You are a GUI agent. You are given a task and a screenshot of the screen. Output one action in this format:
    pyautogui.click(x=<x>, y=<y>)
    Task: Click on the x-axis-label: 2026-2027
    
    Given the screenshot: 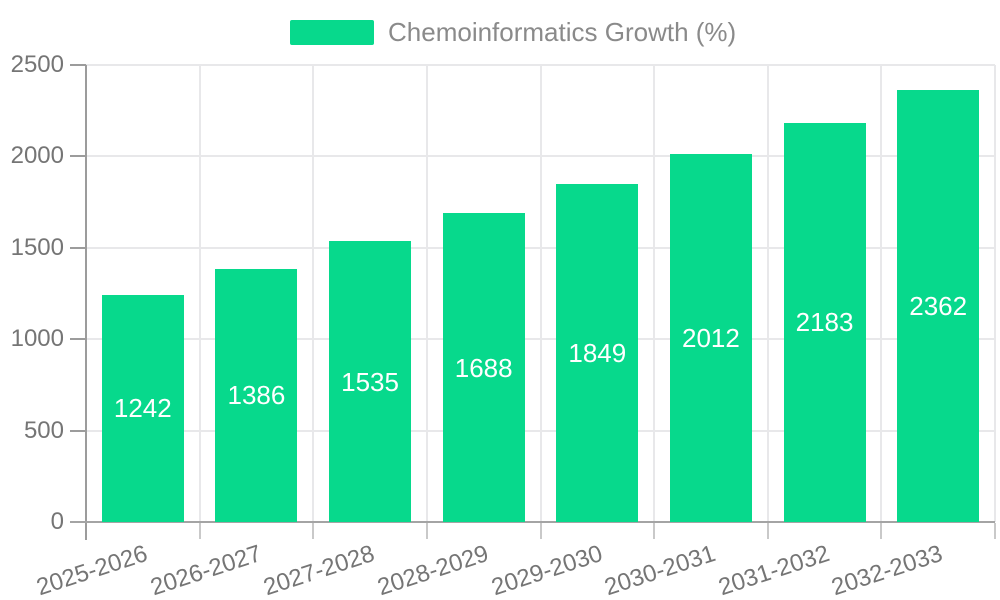 What is the action you would take?
    pyautogui.click(x=205, y=570)
    